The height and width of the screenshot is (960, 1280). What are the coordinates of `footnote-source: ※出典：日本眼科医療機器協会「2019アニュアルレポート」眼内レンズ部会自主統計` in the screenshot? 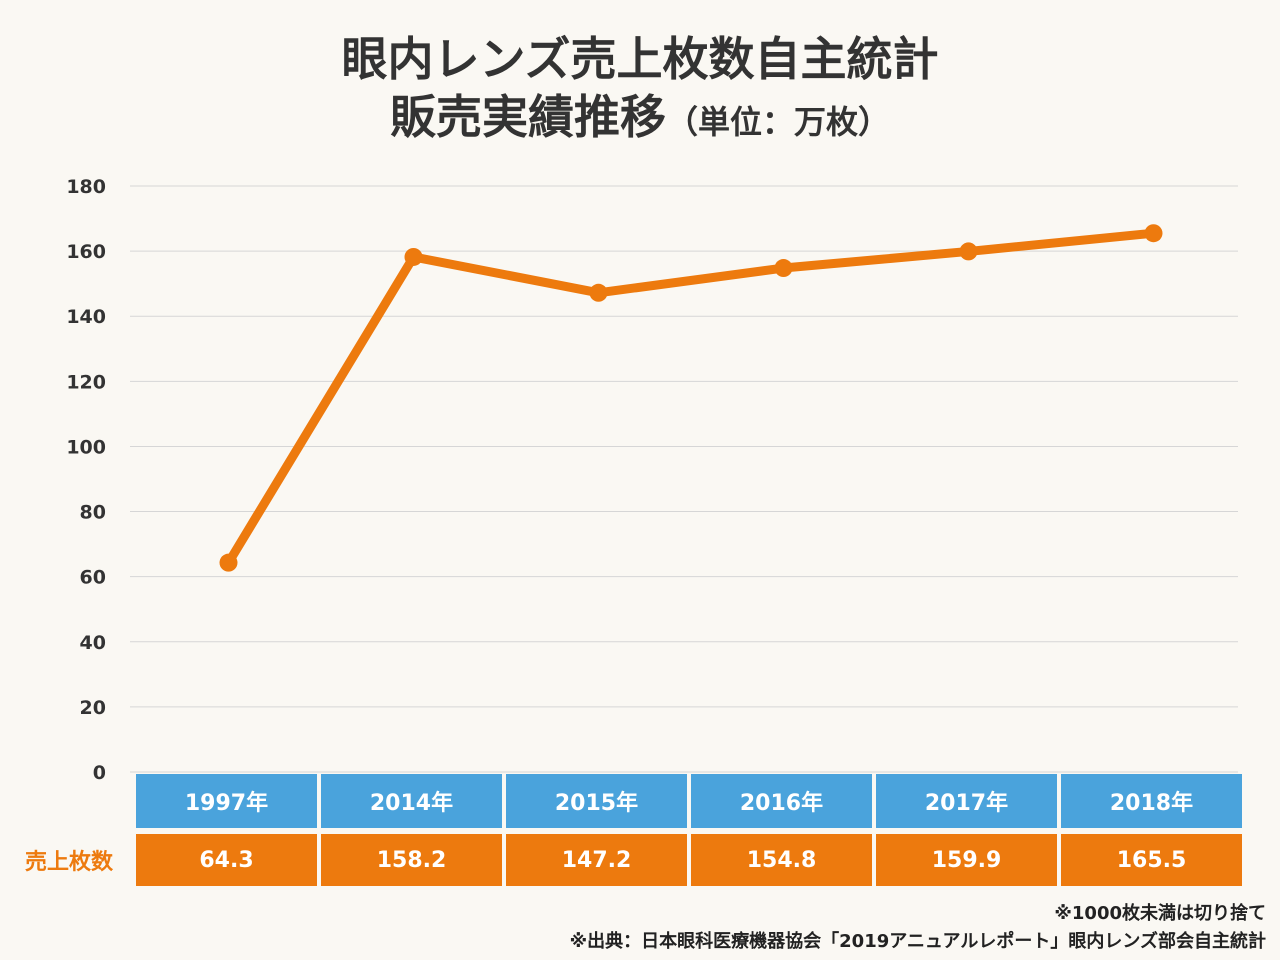 It's located at (917, 941).